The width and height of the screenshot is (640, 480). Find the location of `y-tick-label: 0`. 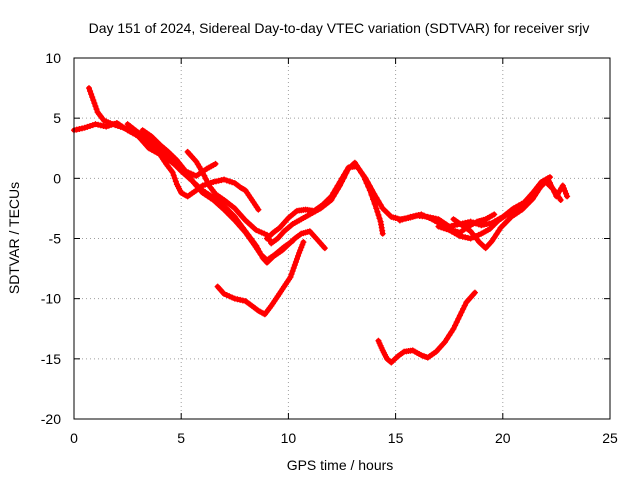

y-tick-label: 0 is located at coordinates (57, 178).